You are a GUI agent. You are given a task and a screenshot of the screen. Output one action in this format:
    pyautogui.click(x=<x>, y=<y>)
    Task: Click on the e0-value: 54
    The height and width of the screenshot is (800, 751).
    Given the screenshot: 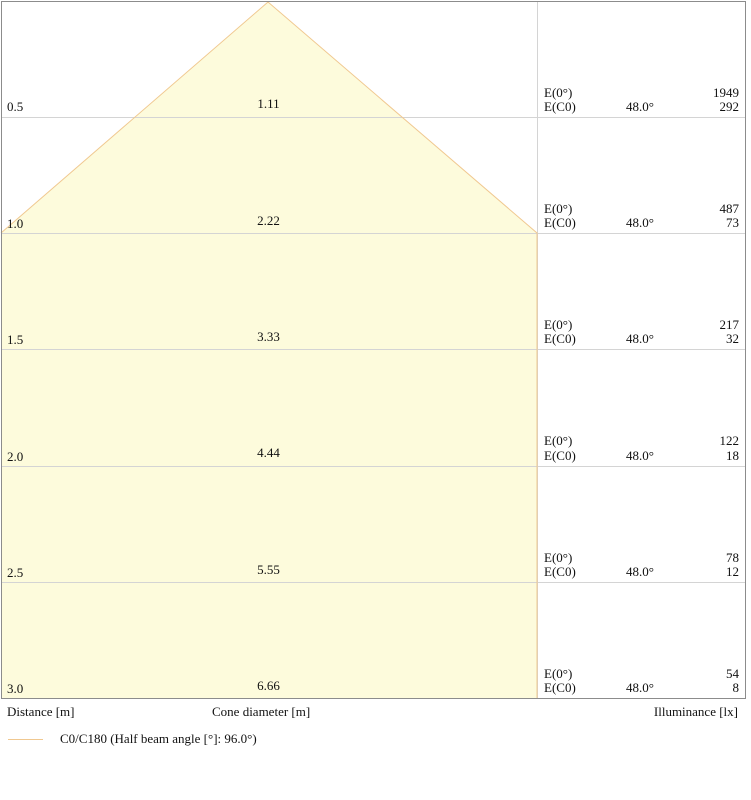 What is the action you would take?
    pyautogui.click(x=732, y=673)
    